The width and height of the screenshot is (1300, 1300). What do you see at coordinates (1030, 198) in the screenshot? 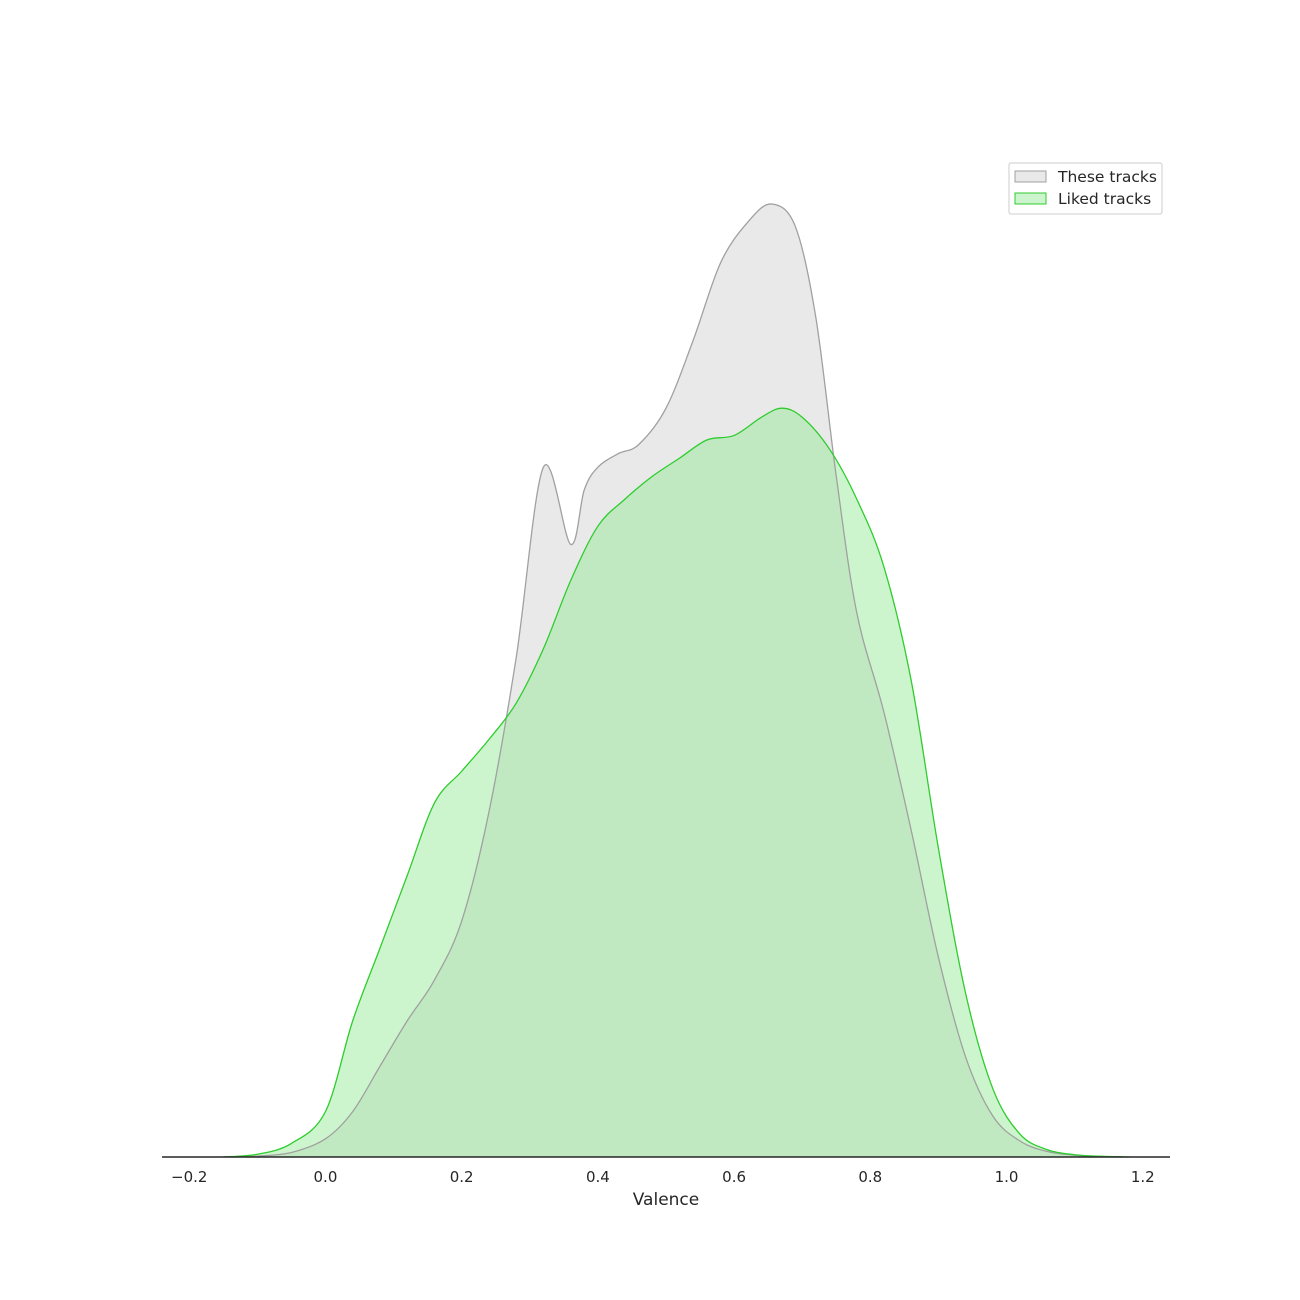
I see `legend-swatch-liked-tracks` at bounding box center [1030, 198].